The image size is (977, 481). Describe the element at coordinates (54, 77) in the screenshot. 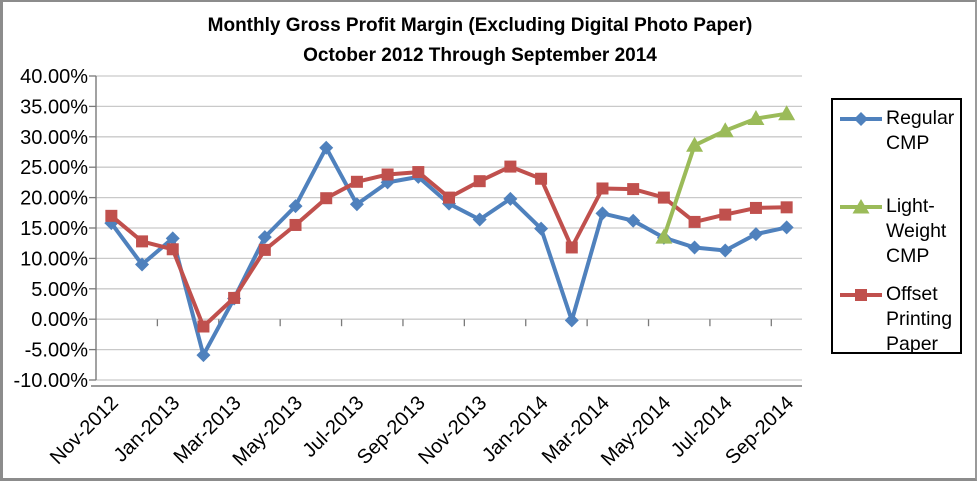

I see `y-axis-label: 40.00%` at that location.